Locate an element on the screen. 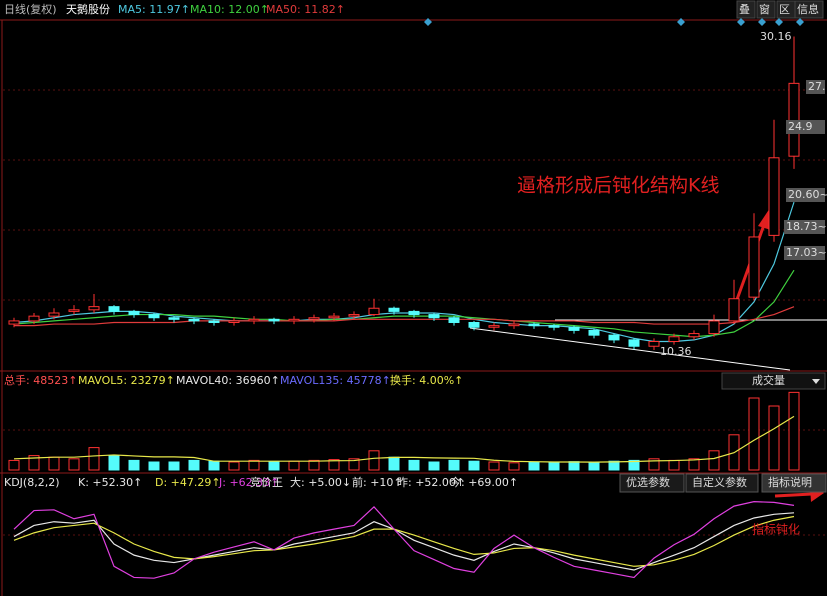  annotation-arrow is located at coordinates (793, 495).